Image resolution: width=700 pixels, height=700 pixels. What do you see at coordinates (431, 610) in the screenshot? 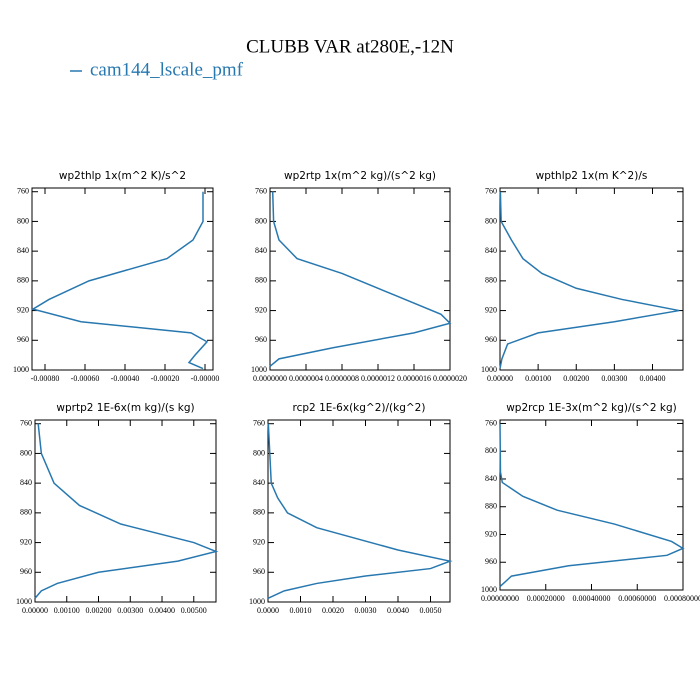
I see `x-tick-label: 0.0050` at bounding box center [431, 610].